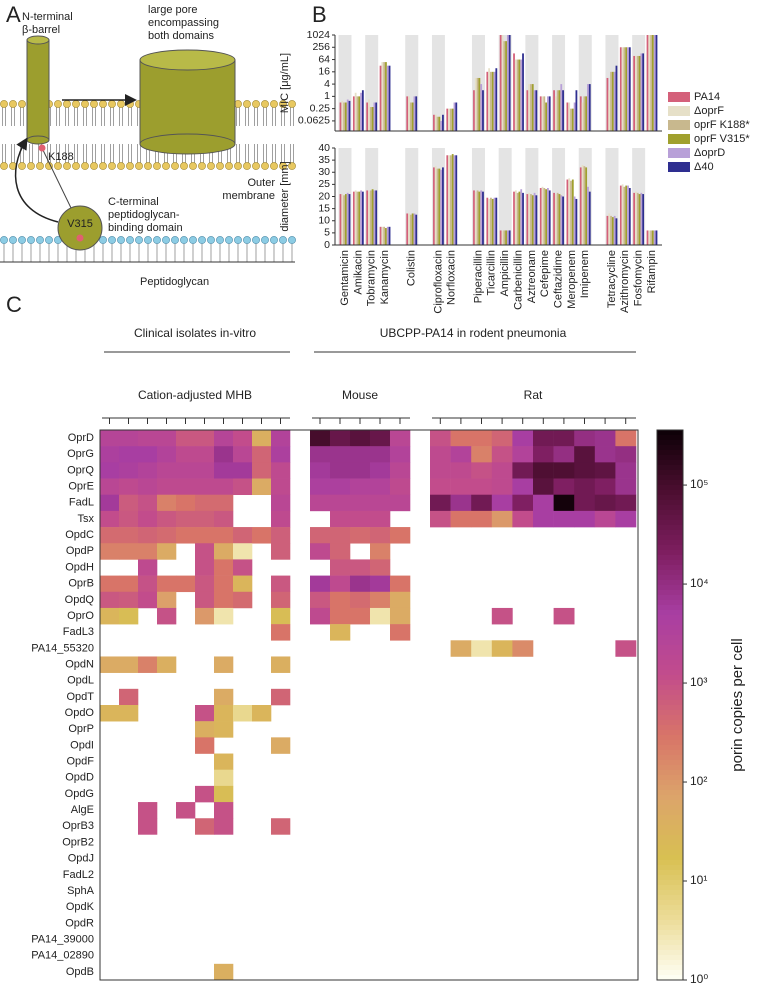  I want to click on row-label: OprG, so click(80, 454).